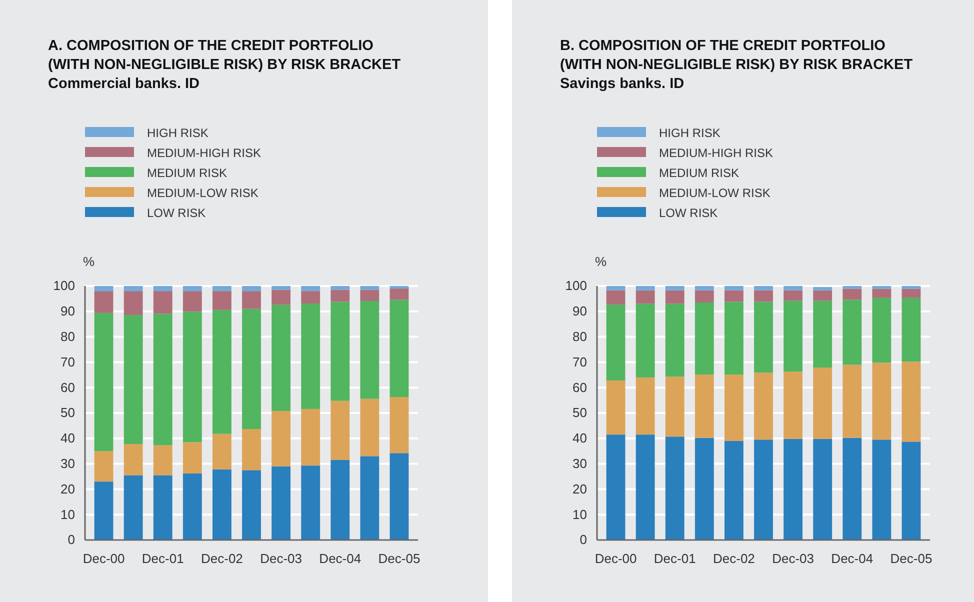 This screenshot has width=974, height=602. I want to click on y-axis-title: %, so click(601, 261).